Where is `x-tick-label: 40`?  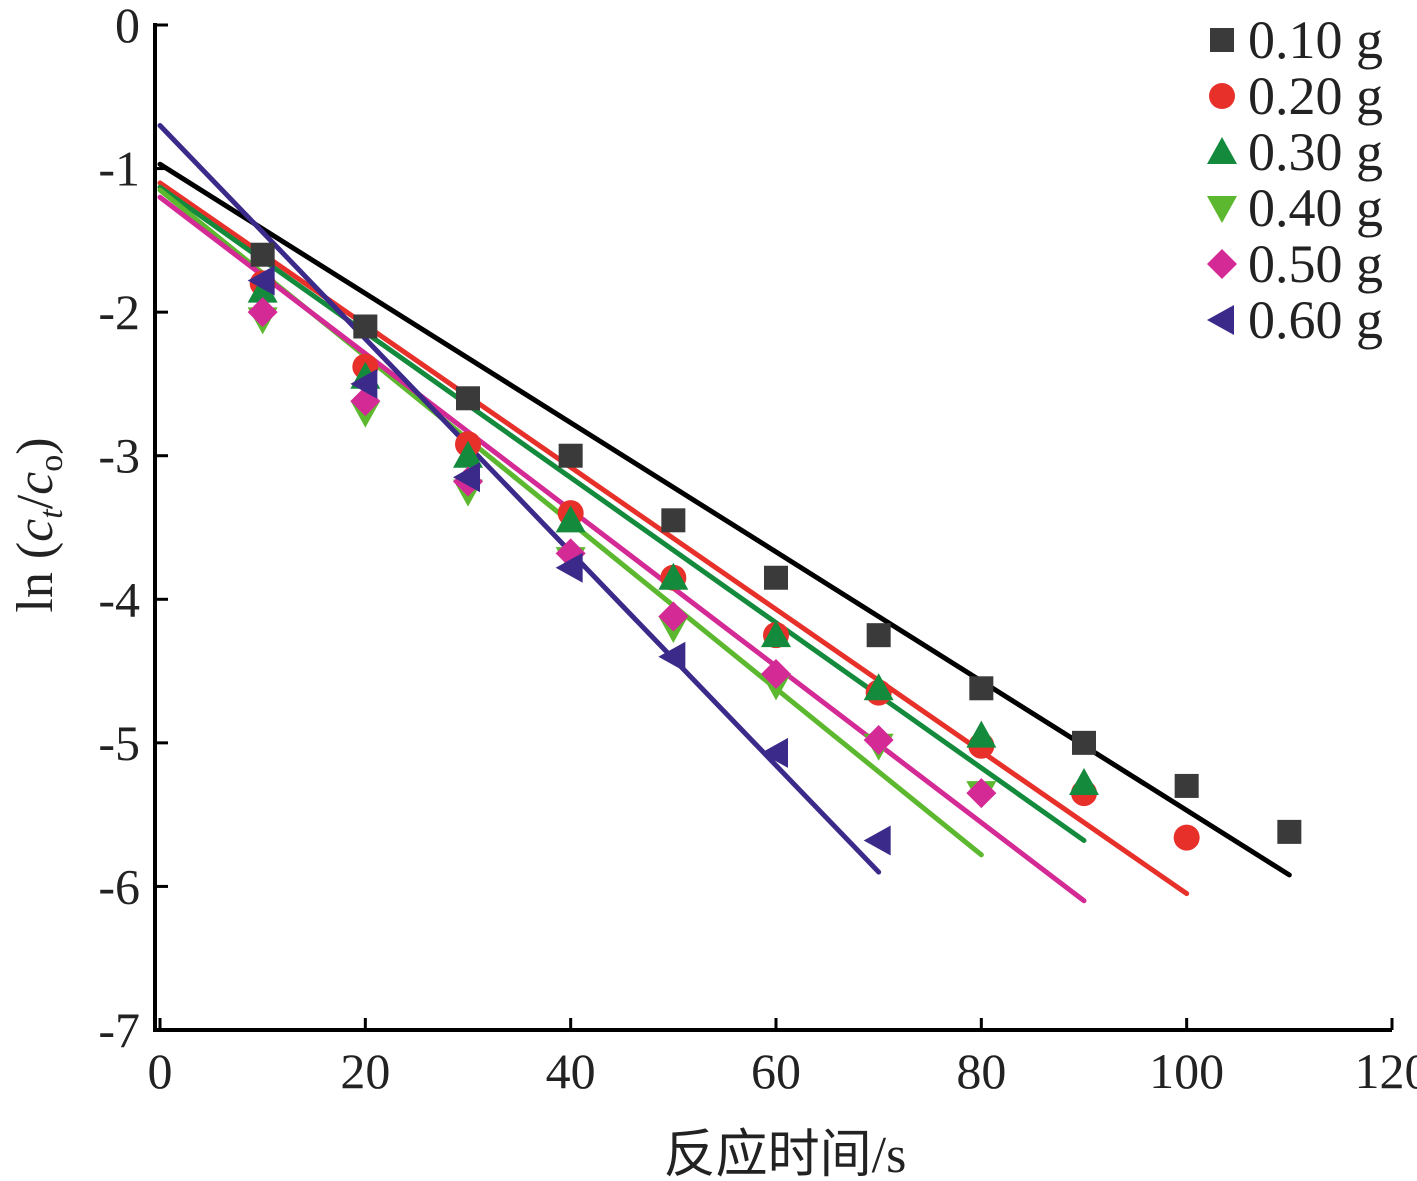 x-tick-label: 40 is located at coordinates (571, 1071).